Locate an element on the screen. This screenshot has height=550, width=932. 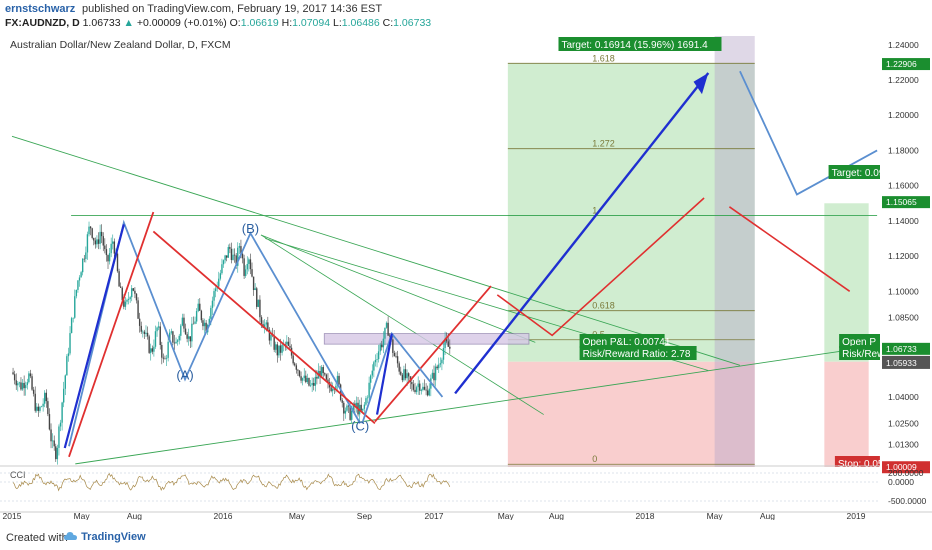
resistance-box is located at coordinates (426, 339).